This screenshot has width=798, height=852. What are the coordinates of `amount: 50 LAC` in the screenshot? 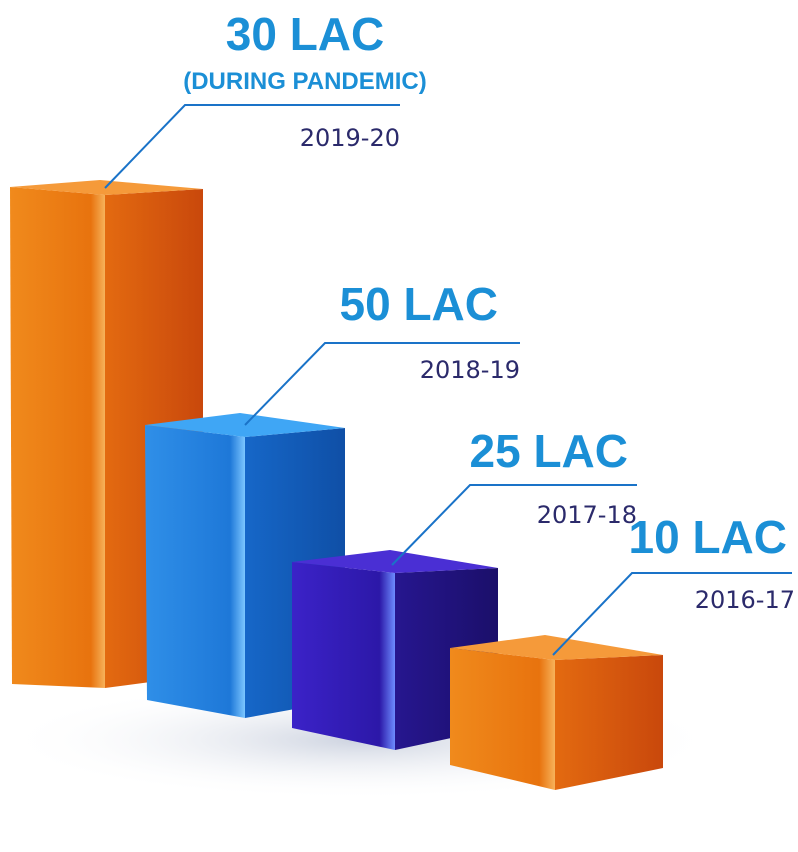 It's located at (419, 304).